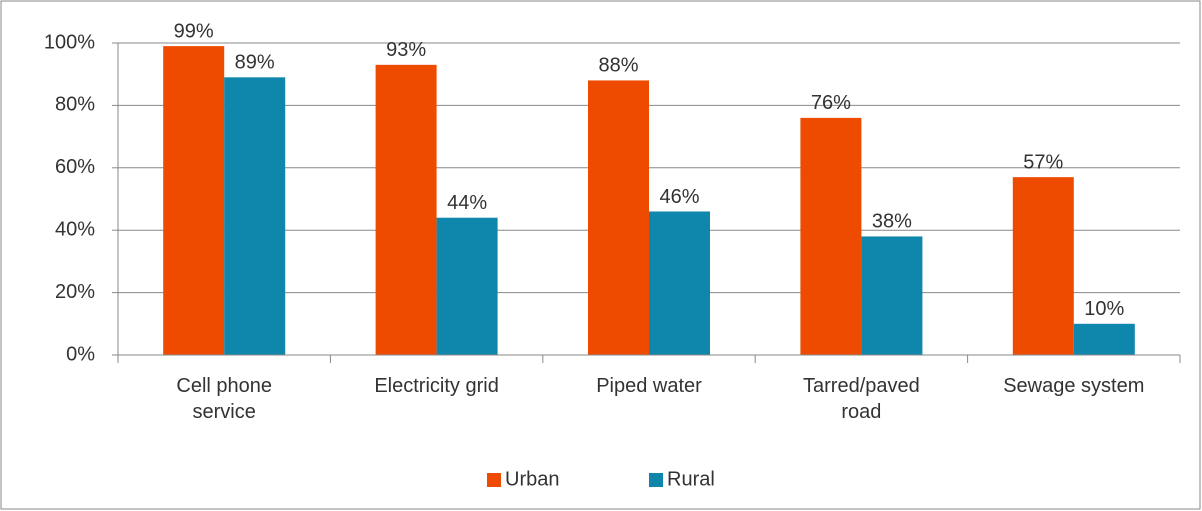 Image resolution: width=1202 pixels, height=511 pixels. What do you see at coordinates (892, 222) in the screenshot?
I see `data-label: 38%` at bounding box center [892, 222].